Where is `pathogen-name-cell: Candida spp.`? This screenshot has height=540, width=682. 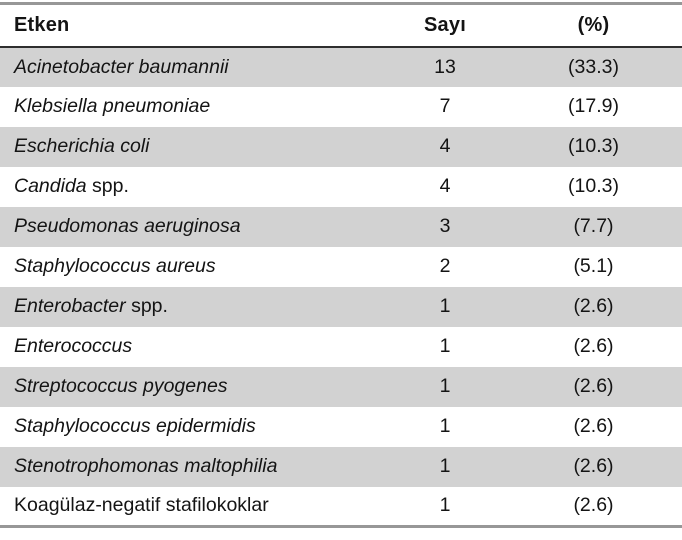
pathogen-name-cell: Candida spp. is located at coordinates (192, 187).